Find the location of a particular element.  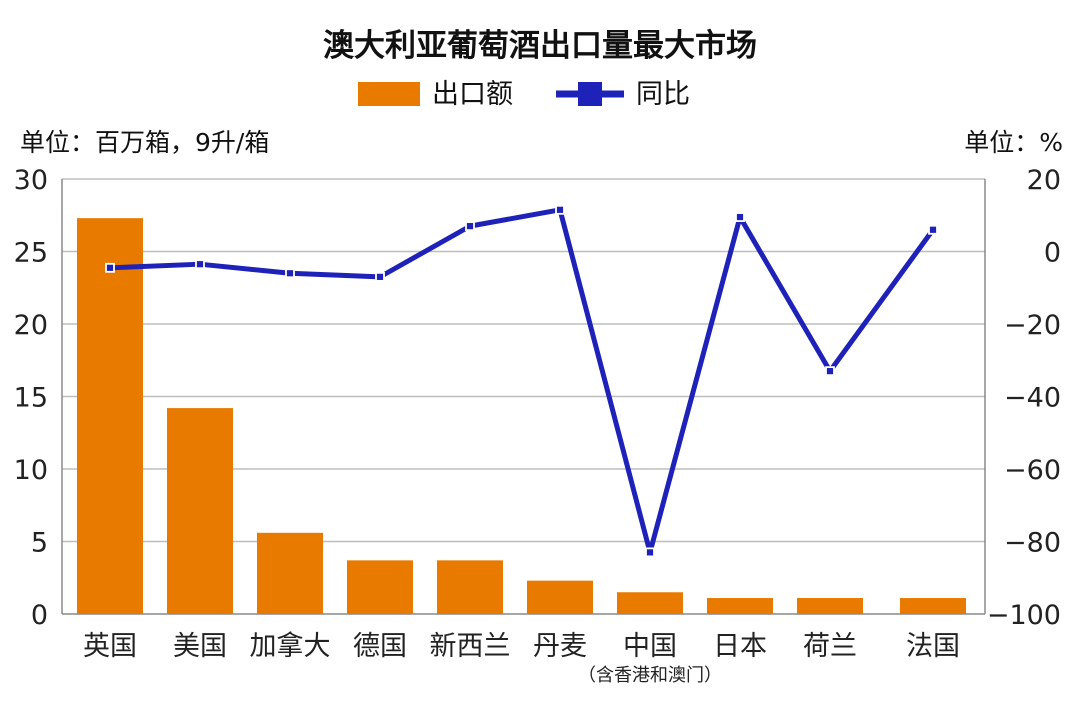

x-axis-tick-label: 法国 is located at coordinates (933, 646).